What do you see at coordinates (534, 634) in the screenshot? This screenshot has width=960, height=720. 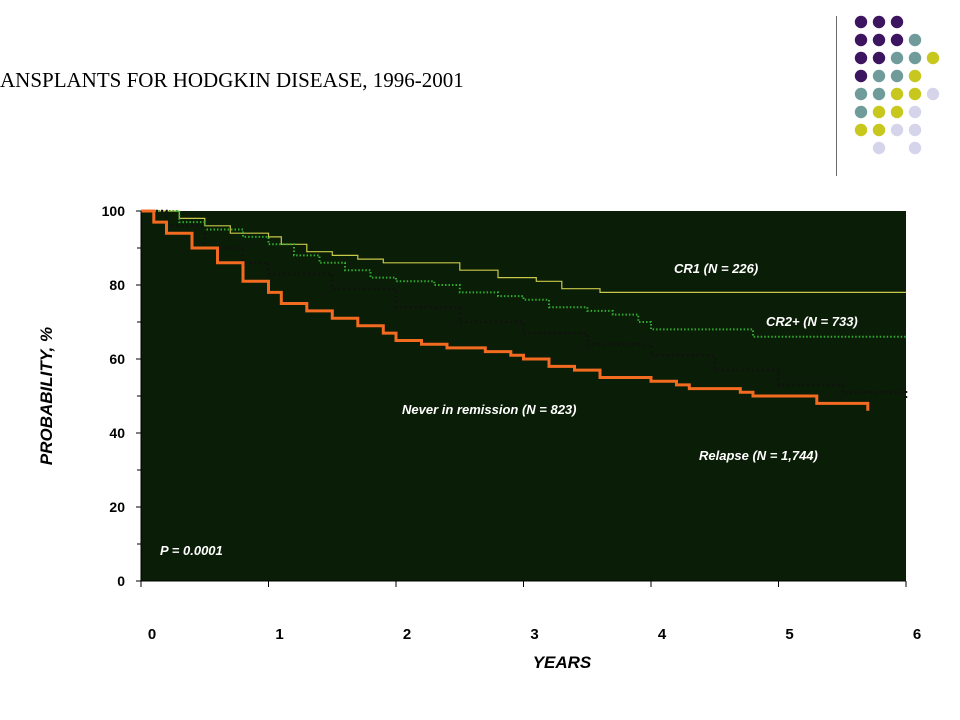 I see `x-tick-label: 3` at bounding box center [534, 634].